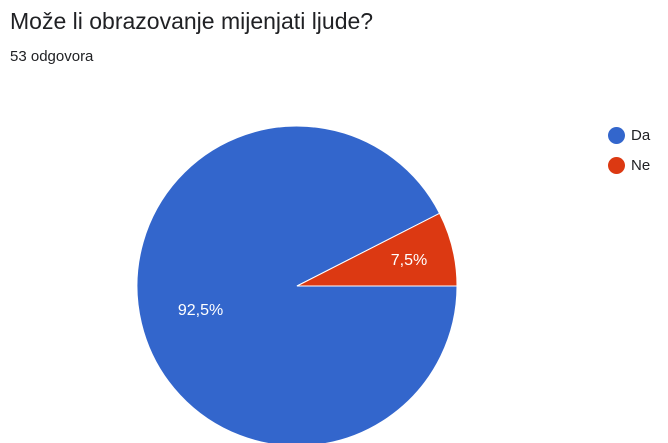 Image resolution: width=668 pixels, height=443 pixels. Describe the element at coordinates (200, 310) in the screenshot. I see `slice-label-da: 92,5%` at that location.